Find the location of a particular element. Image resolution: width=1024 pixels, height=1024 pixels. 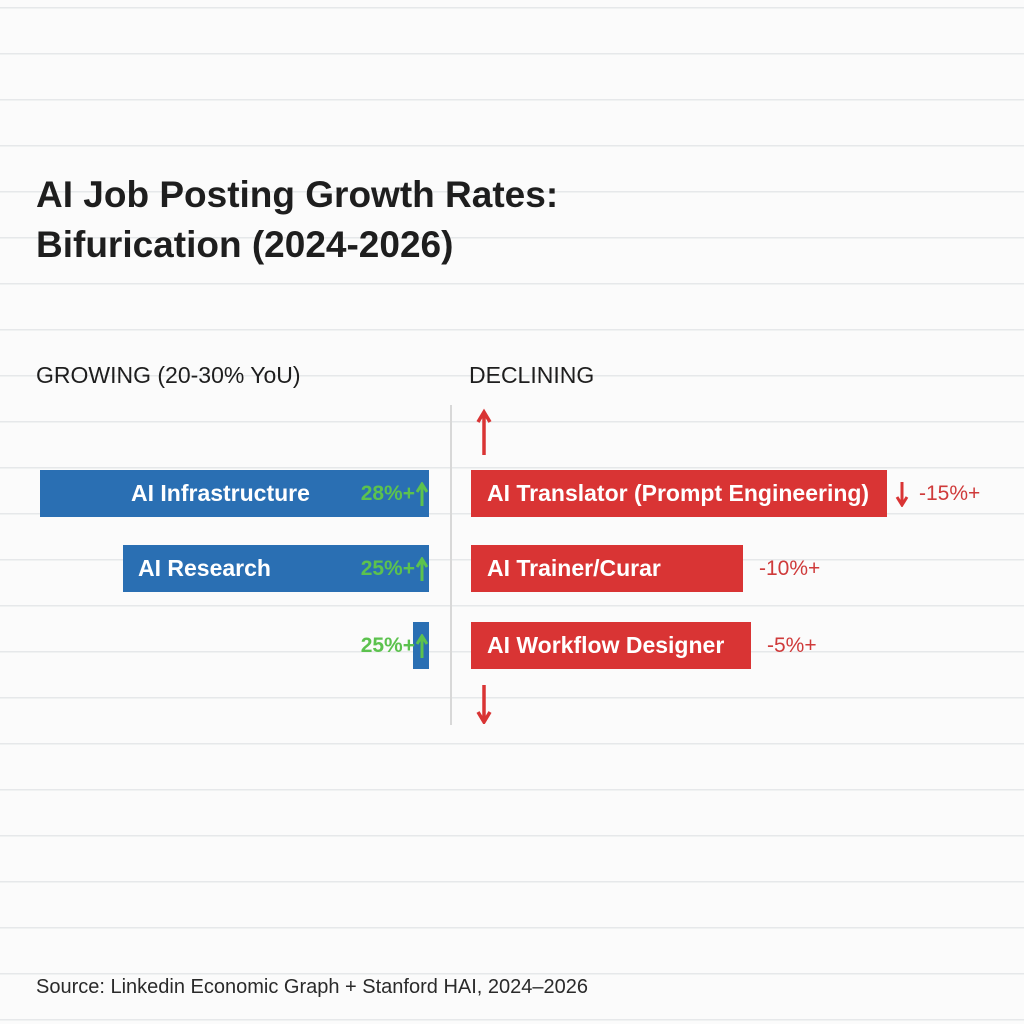

growing-heading: GROWING (20-30% YoU) is located at coordinates (168, 375).